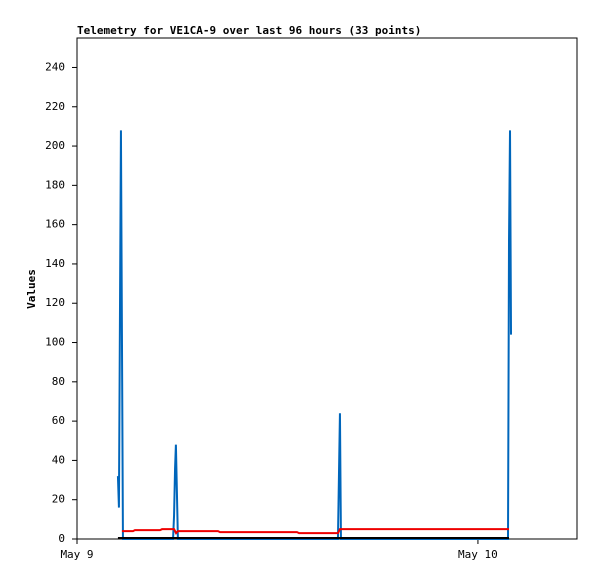 The width and height of the screenshot is (597, 583). I want to click on y-tick-label: 0, so click(61, 538).